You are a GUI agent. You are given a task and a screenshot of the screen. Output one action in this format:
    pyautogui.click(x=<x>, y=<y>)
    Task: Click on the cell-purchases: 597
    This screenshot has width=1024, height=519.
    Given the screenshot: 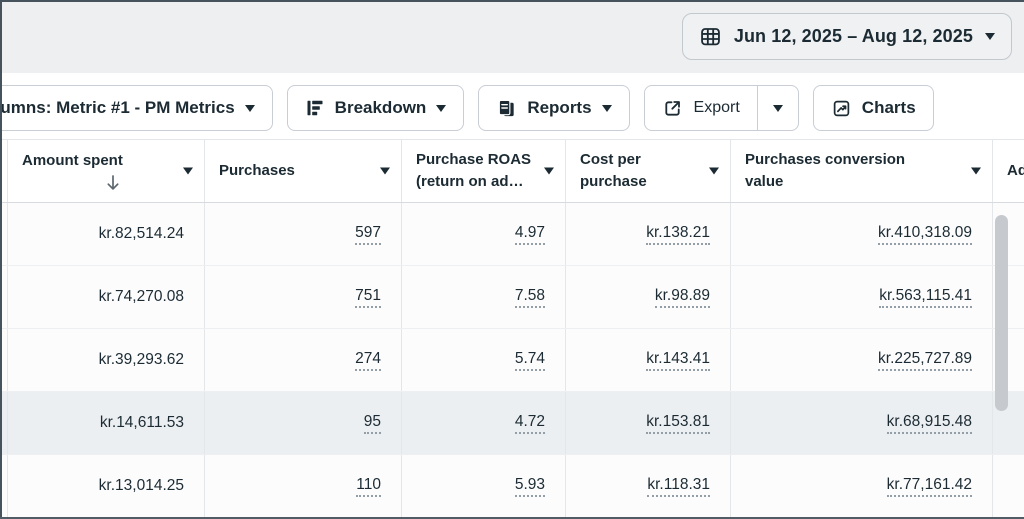 What is the action you would take?
    pyautogui.click(x=303, y=234)
    